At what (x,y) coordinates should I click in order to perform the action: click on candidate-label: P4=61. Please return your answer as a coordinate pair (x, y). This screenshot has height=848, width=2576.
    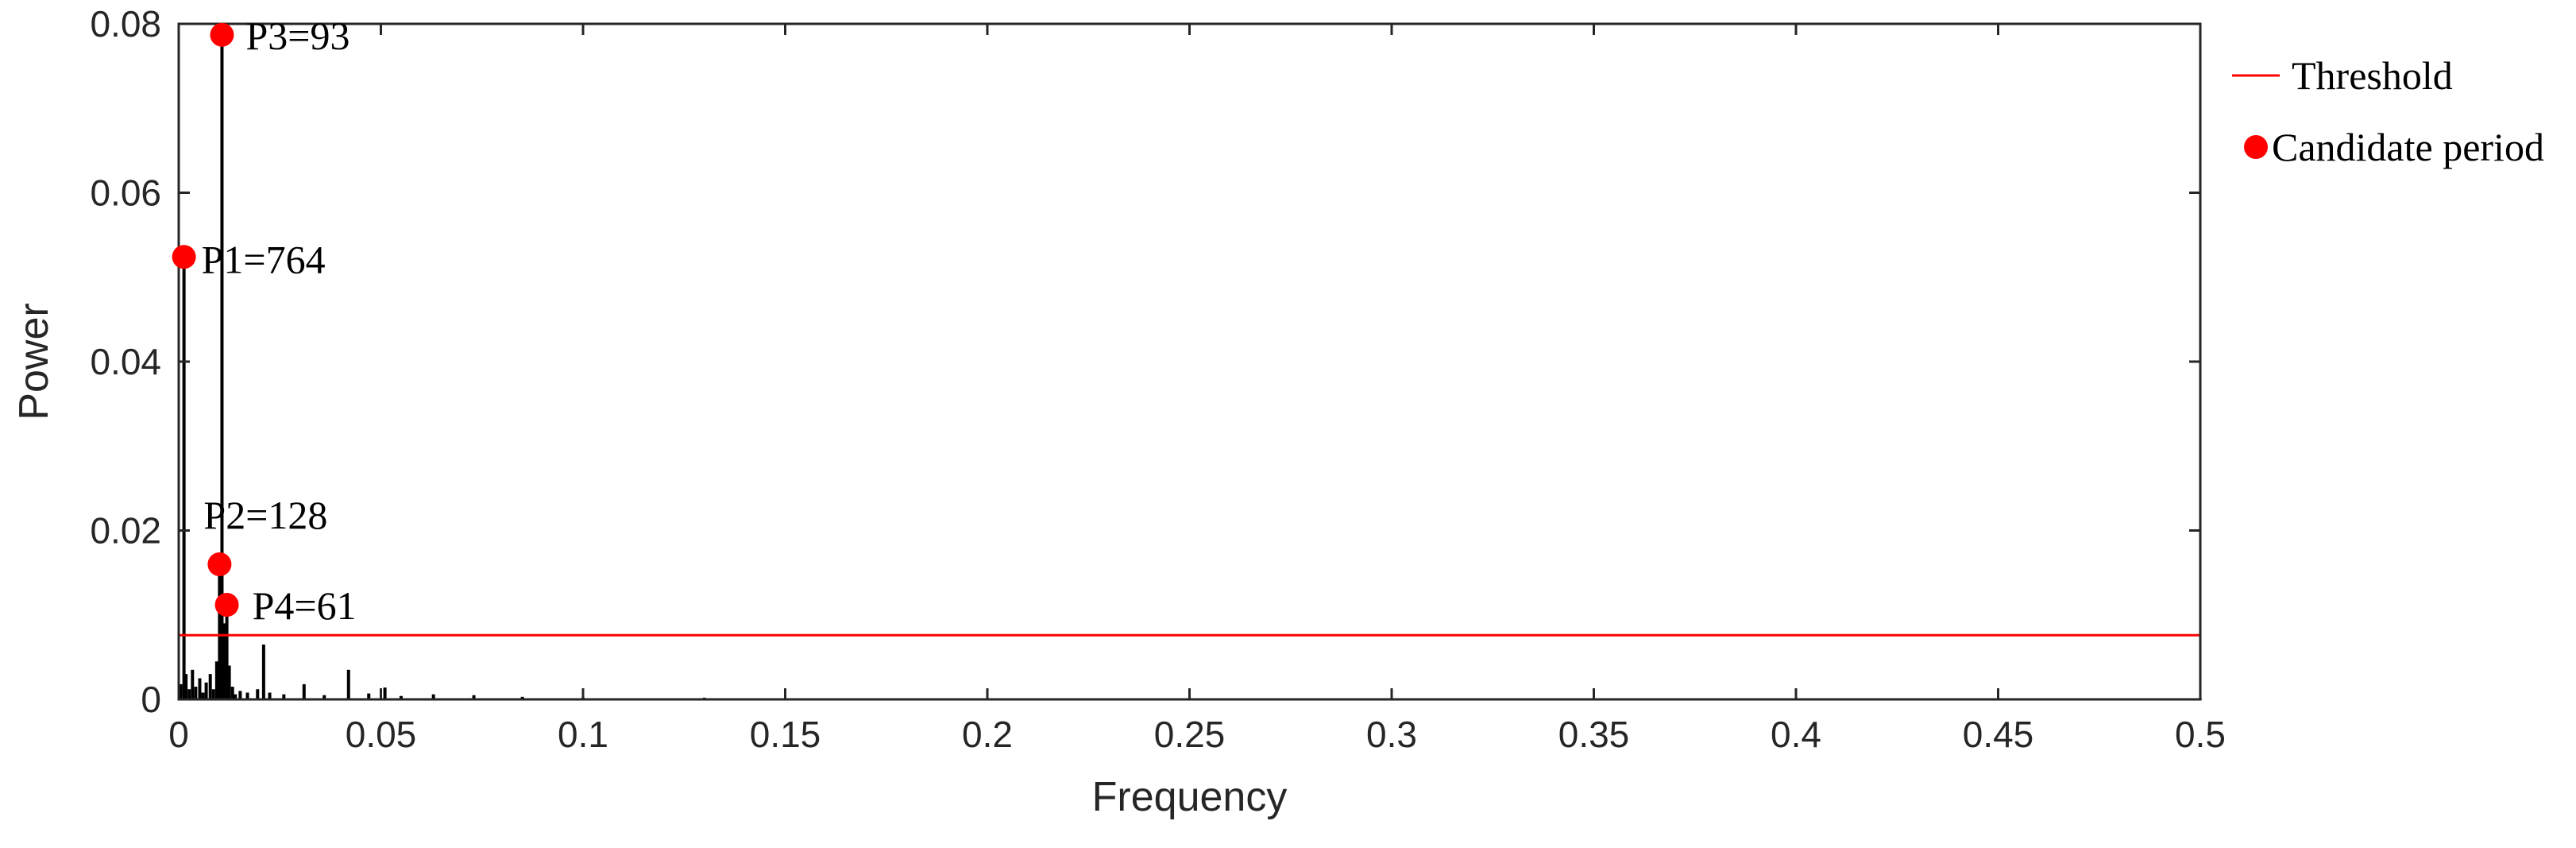
    Looking at the image, I should click on (305, 605).